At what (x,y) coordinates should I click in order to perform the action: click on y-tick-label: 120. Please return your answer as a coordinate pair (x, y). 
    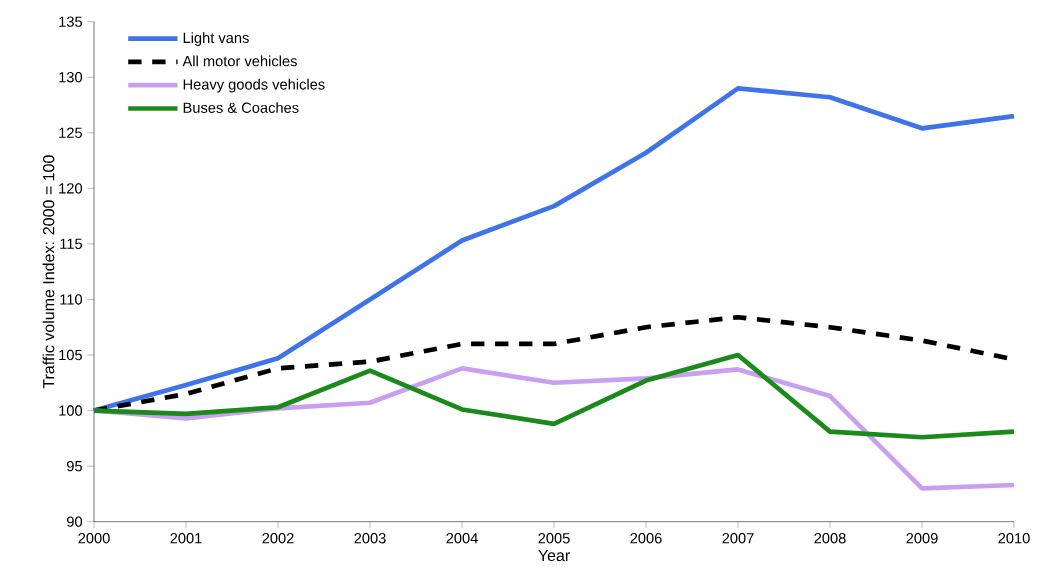
    Looking at the image, I should click on (71, 188).